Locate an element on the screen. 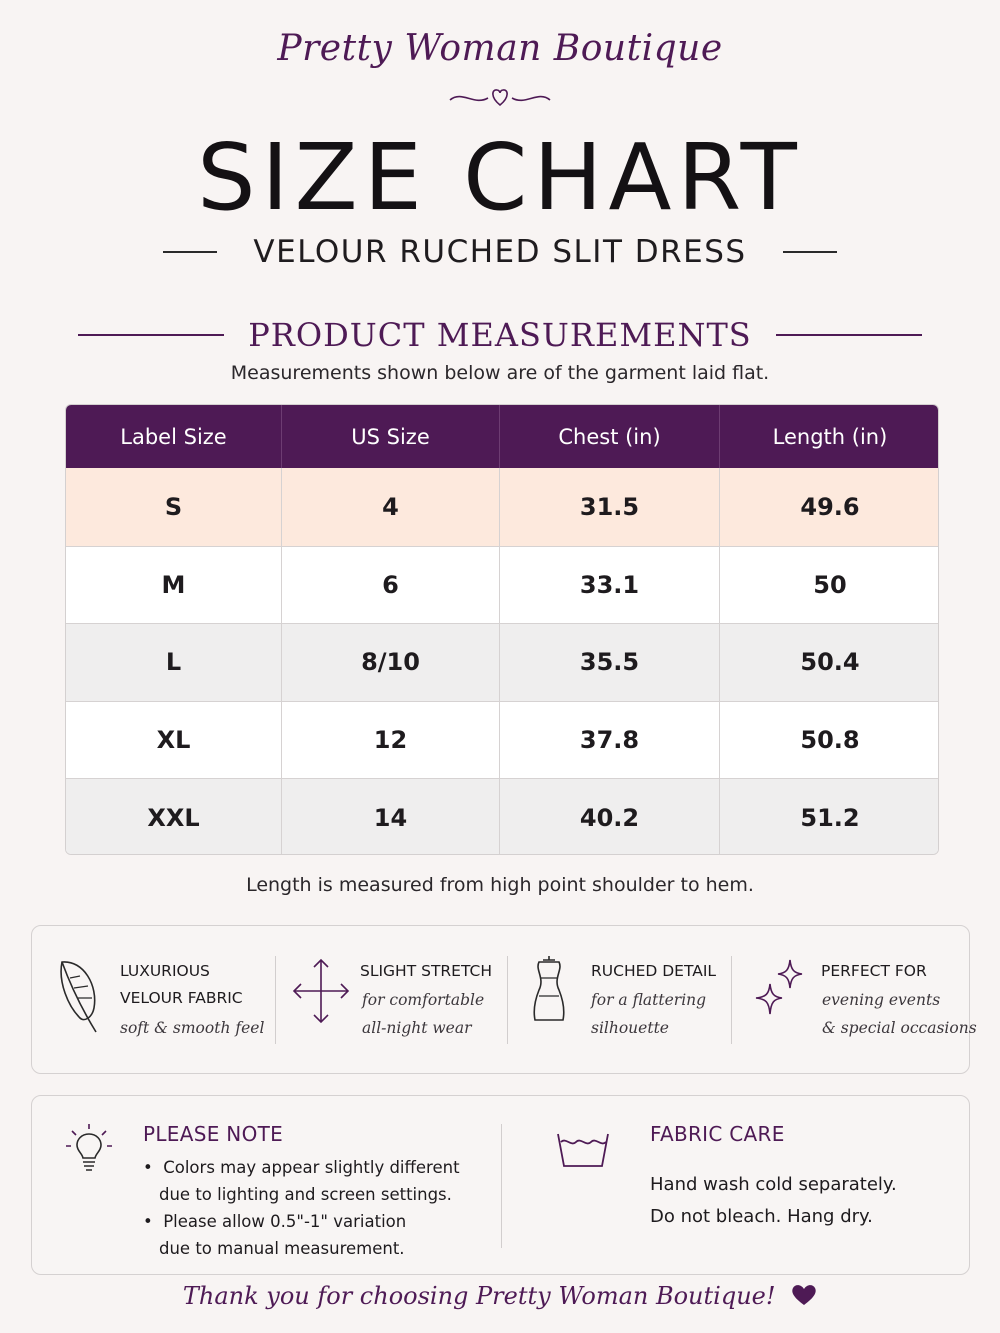 This screenshot has height=1333, width=1000. table-cell: XXL is located at coordinates (174, 816).